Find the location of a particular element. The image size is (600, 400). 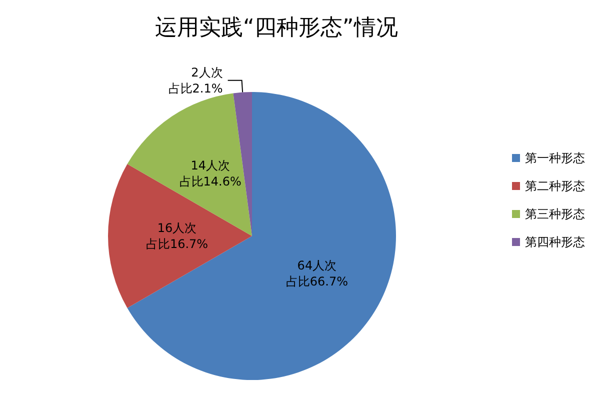

legend-label: 第一种形态 is located at coordinates (555, 158).